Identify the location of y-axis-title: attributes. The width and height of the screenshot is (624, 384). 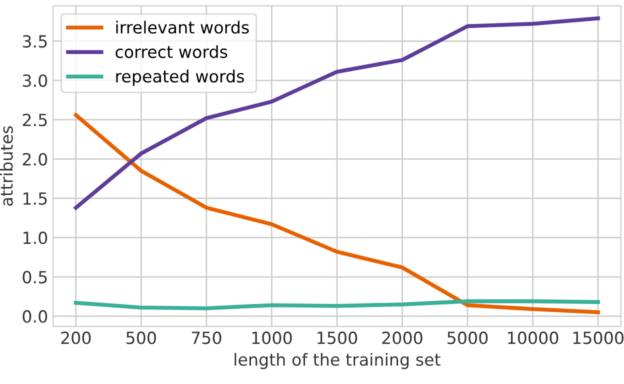
(6, 166).